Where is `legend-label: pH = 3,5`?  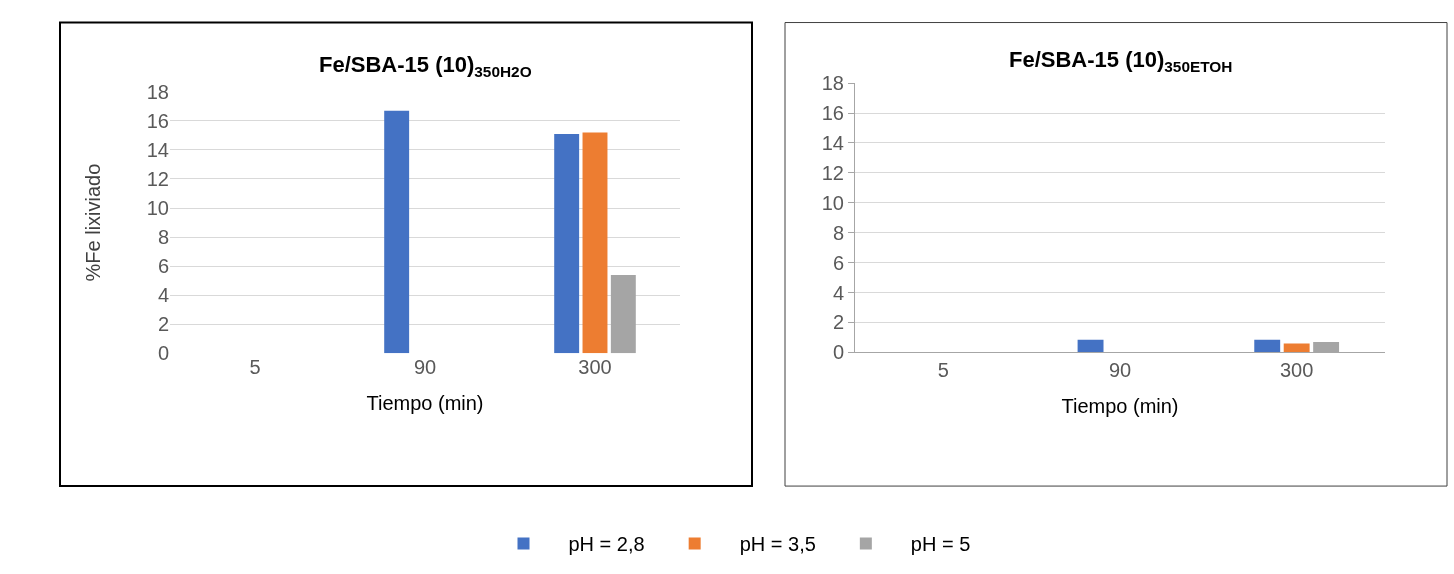
legend-label: pH = 3,5 is located at coordinates (777, 544).